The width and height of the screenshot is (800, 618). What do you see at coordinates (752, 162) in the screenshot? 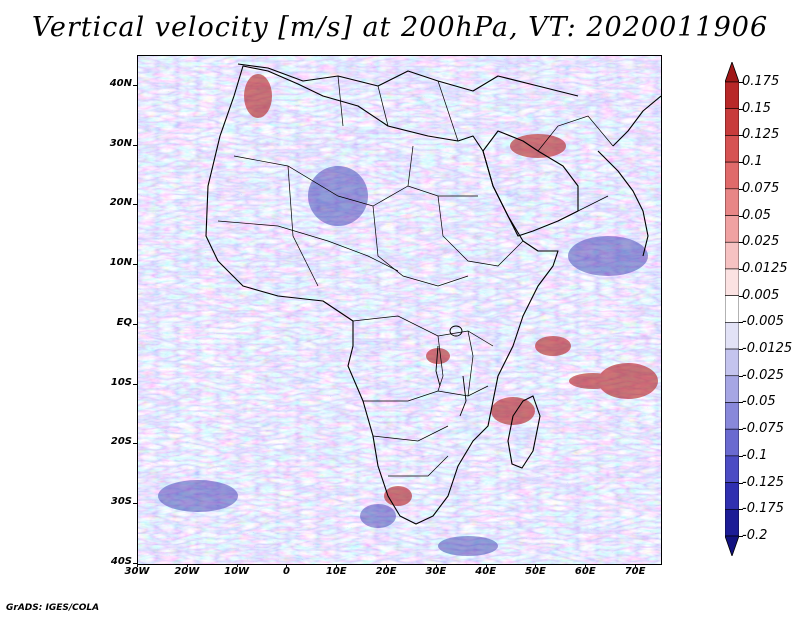
I see `colorbar-label: 0.1` at bounding box center [752, 162].